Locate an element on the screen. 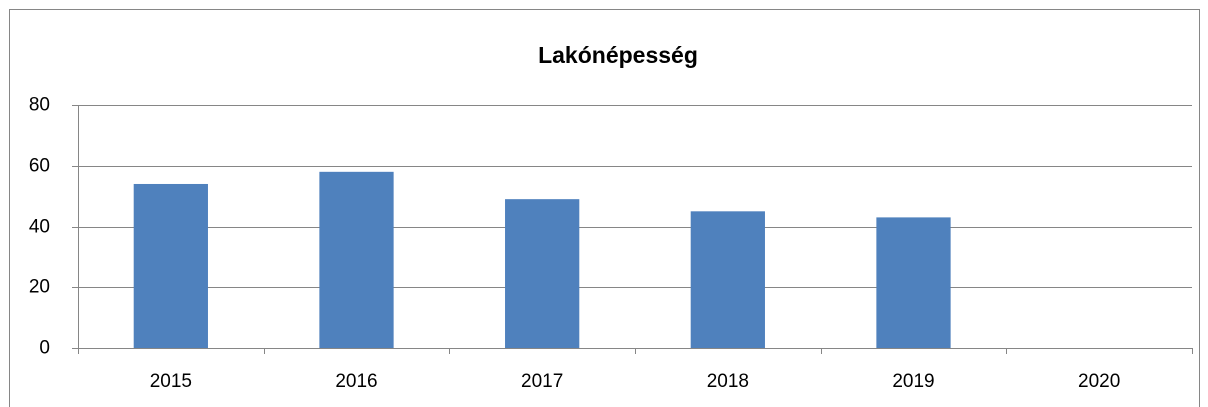 The height and width of the screenshot is (407, 1208). x-tick-label: 2018 is located at coordinates (728, 381).